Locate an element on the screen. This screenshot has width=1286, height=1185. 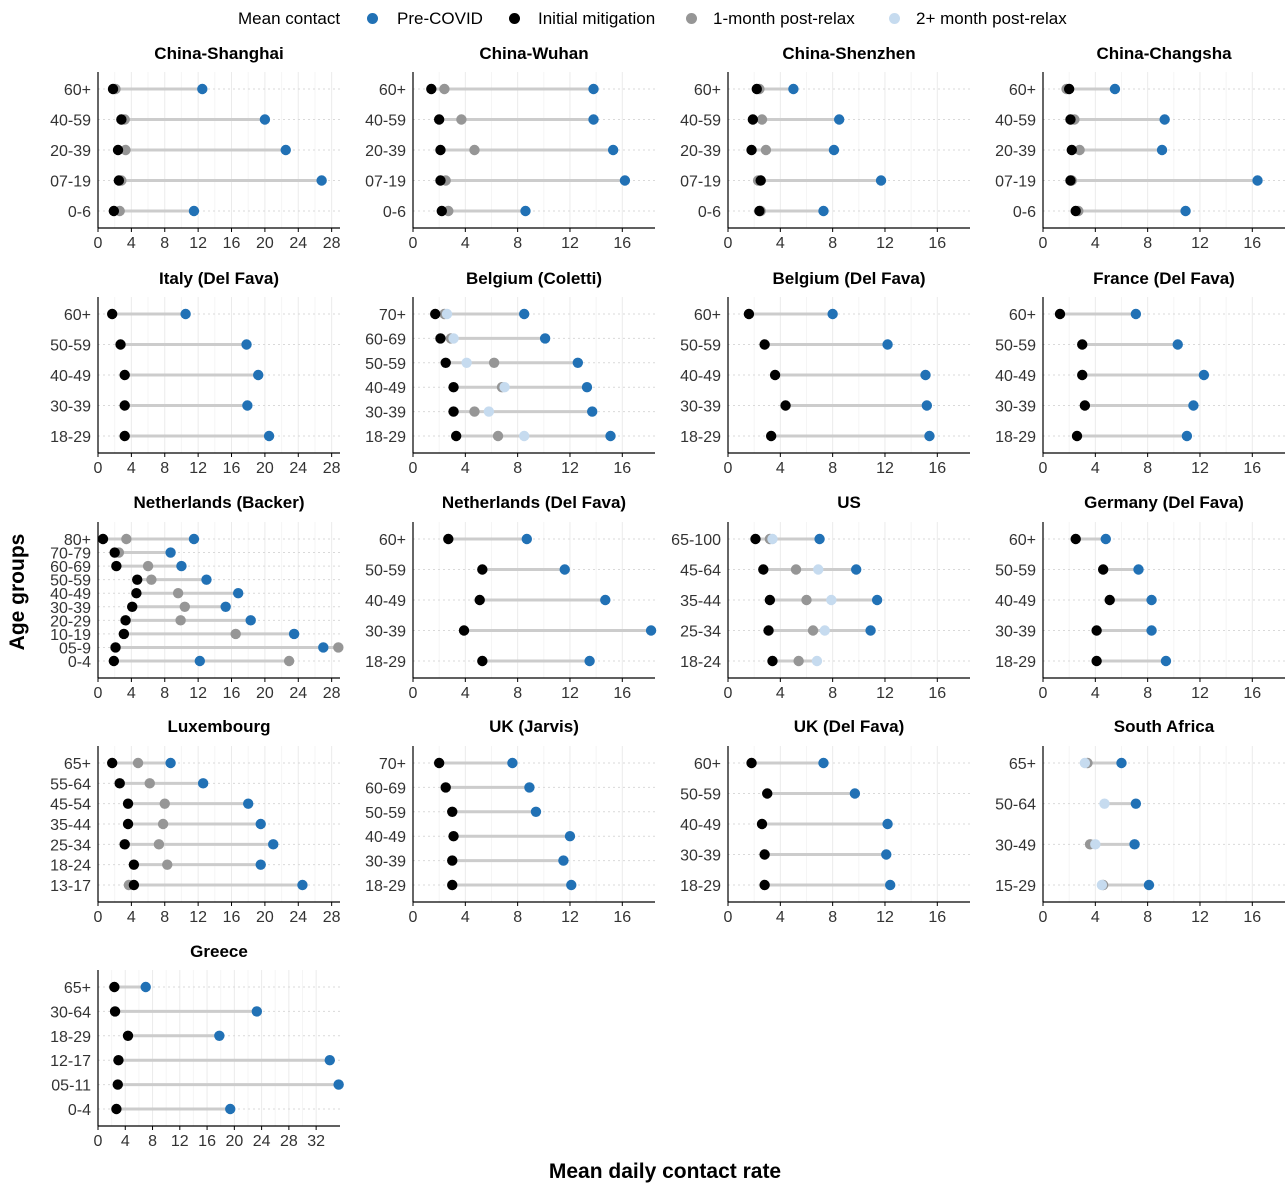
y-tick-label: 70-79 is located at coordinates (70, 554).